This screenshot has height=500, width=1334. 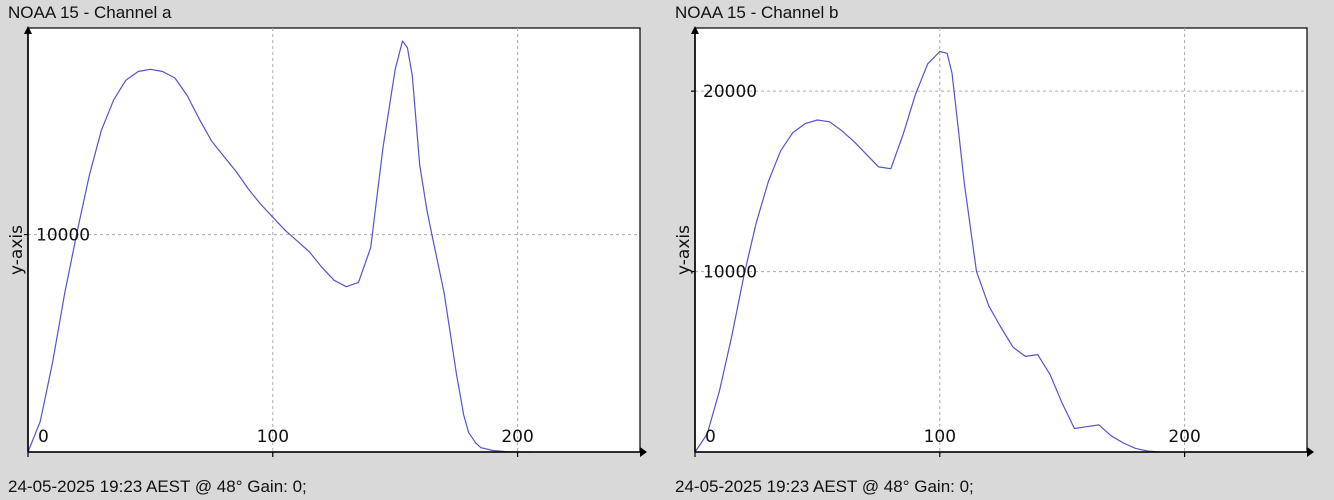 I want to click on chart-title: NOAA 15 - Channel a, so click(x=90, y=12).